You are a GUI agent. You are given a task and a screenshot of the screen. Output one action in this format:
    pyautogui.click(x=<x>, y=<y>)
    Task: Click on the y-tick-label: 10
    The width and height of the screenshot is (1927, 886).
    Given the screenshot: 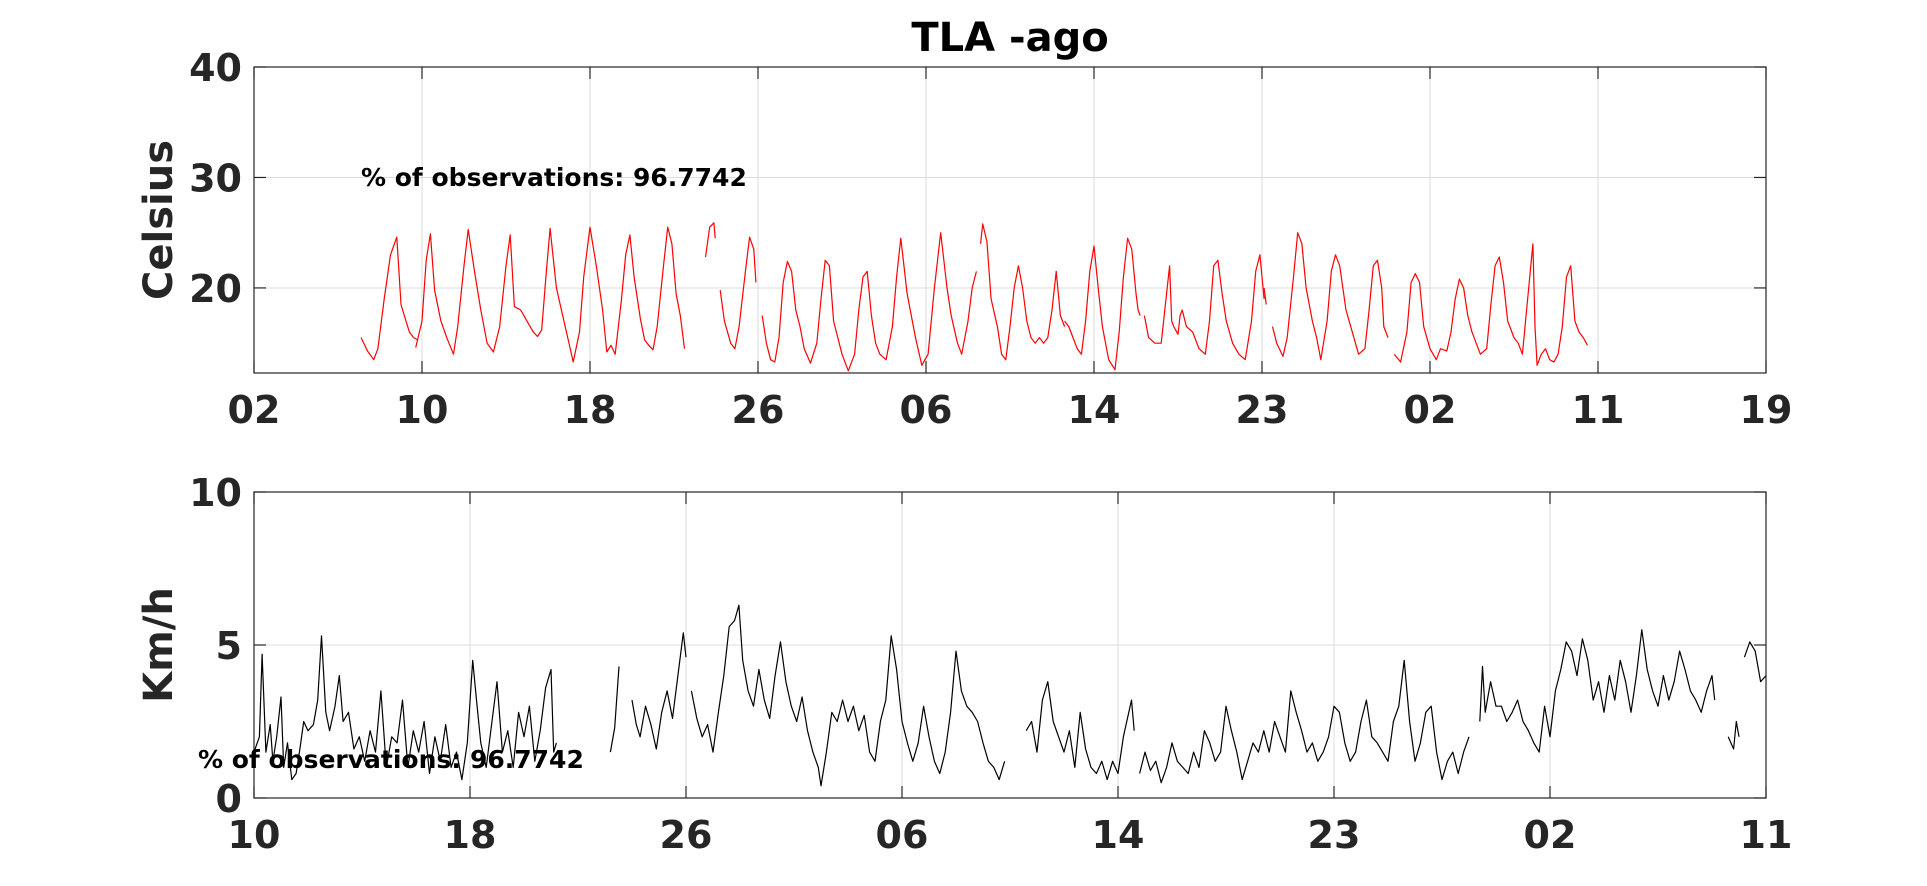 What is the action you would take?
    pyautogui.click(x=215, y=493)
    